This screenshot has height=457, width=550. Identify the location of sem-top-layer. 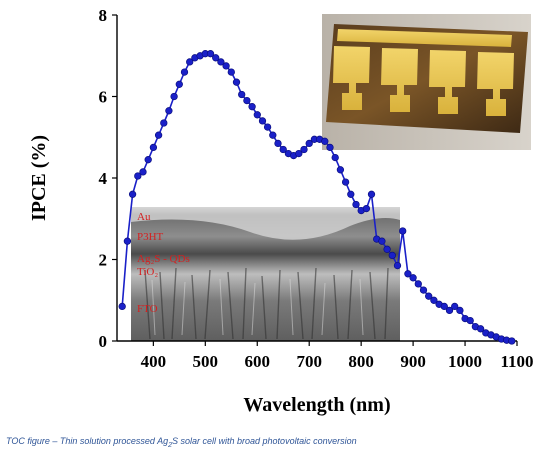
(265, 223).